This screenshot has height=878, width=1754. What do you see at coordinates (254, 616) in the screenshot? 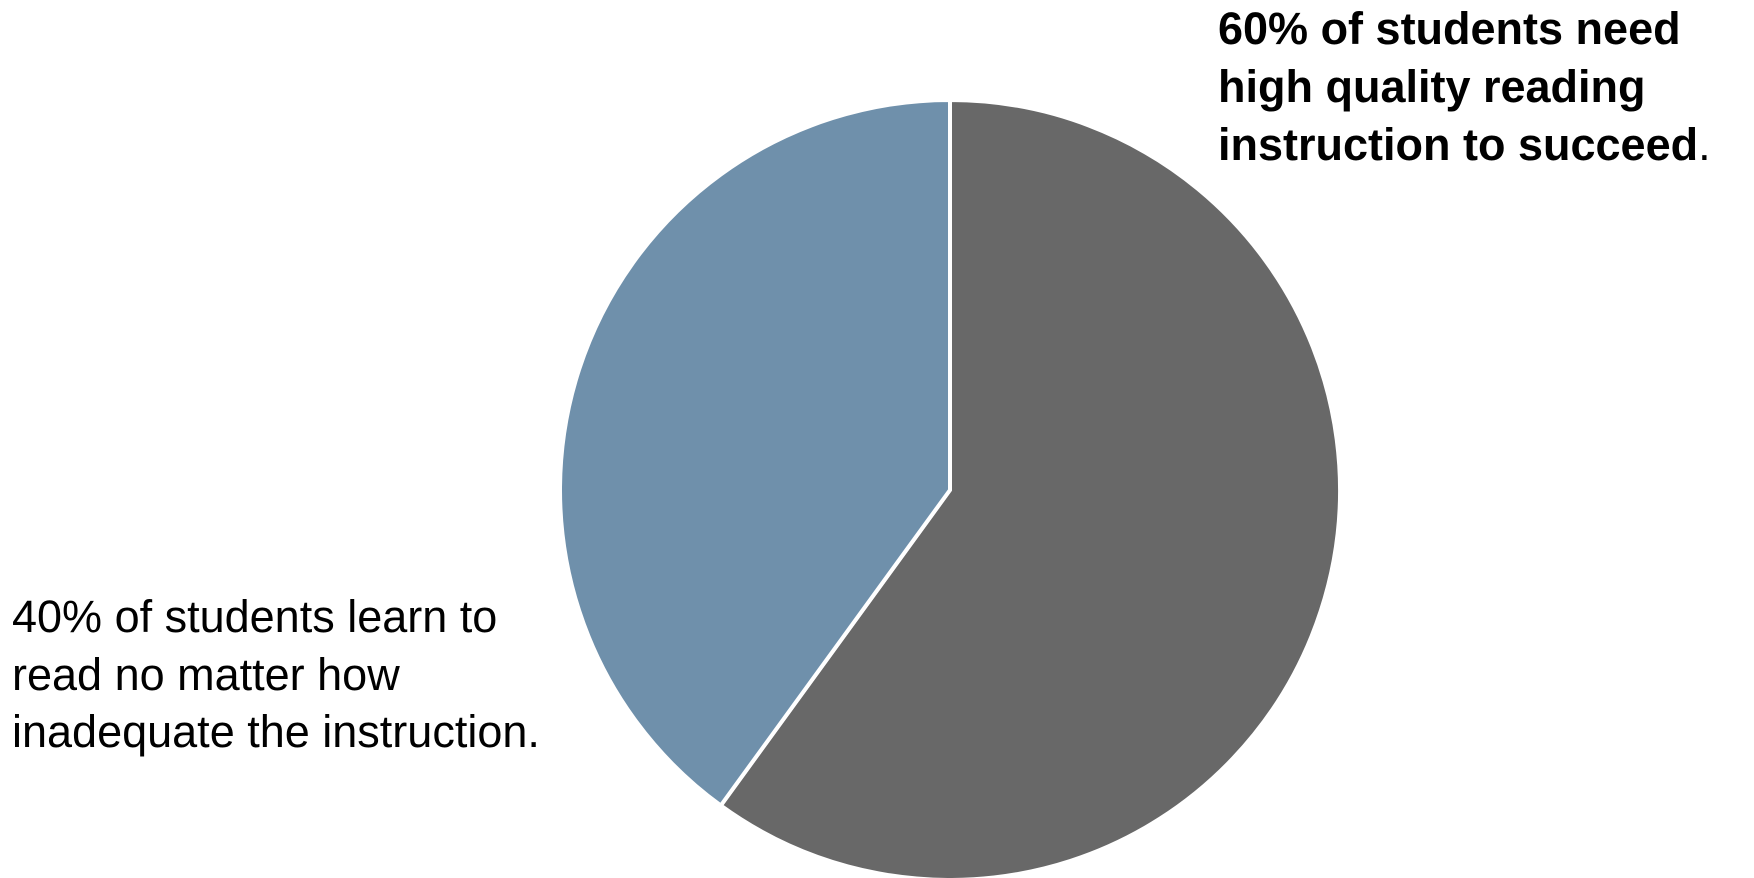
I see `slice-label-40-line-1: 40% of students learn to` at bounding box center [254, 616].